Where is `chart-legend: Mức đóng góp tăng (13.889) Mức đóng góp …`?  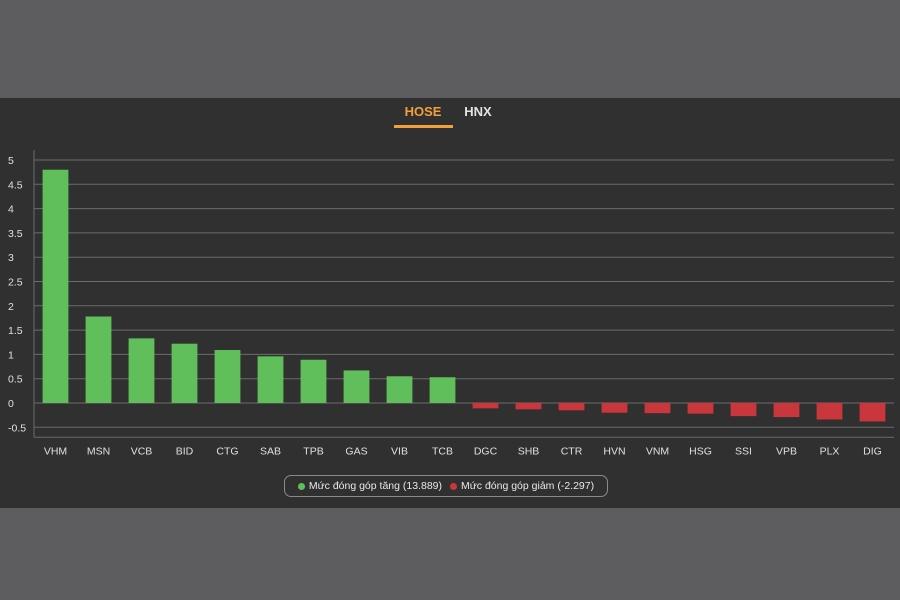 chart-legend: Mức đóng góp tăng (13.889) Mức đóng góp … is located at coordinates (446, 486).